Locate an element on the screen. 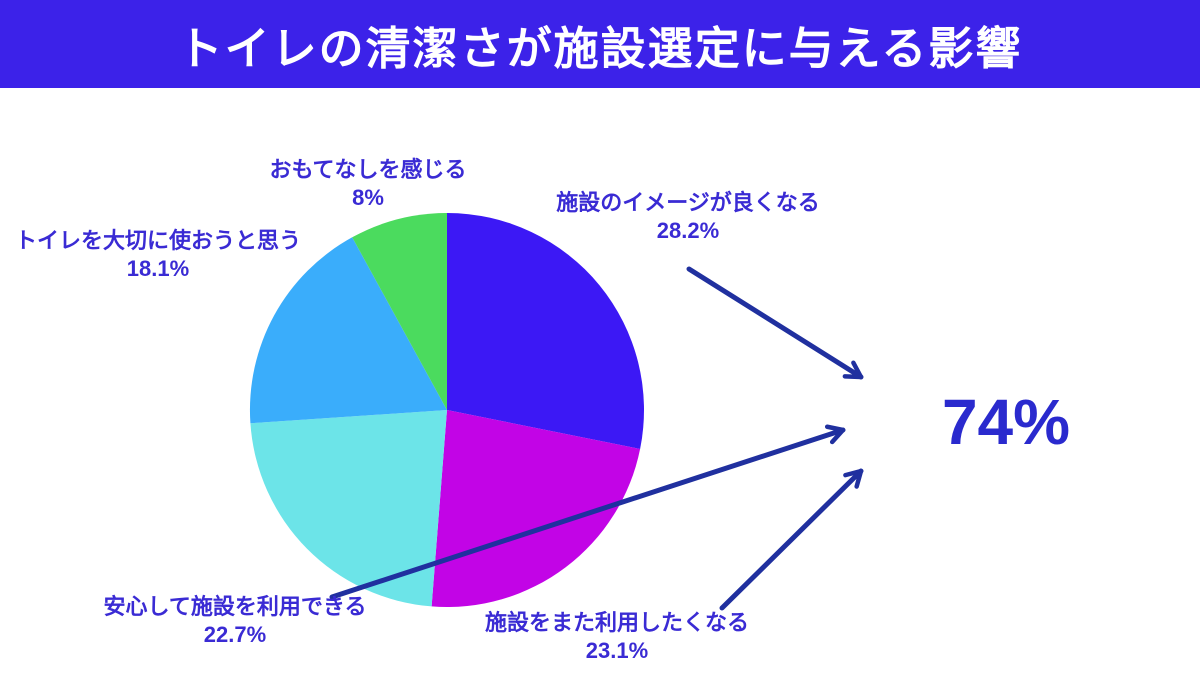 Image resolution: width=1200 pixels, height=698 pixels. pie-slice-careful-use is located at coordinates (348, 330).